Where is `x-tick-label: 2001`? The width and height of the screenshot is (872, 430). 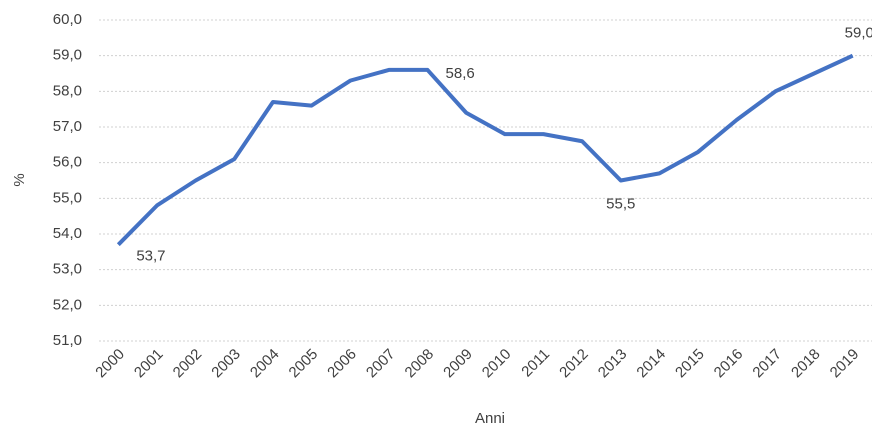
x-tick-label: 2001 is located at coordinates (149, 364).